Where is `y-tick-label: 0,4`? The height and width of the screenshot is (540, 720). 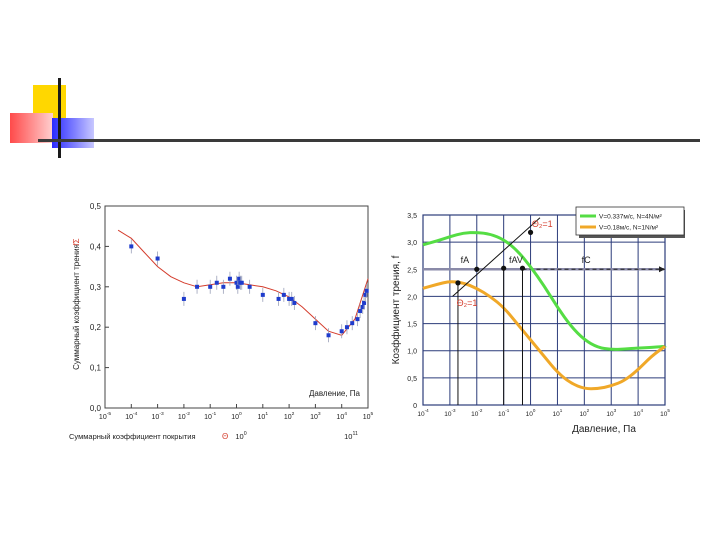
y-tick-label: 0,4 is located at coordinates (96, 246).